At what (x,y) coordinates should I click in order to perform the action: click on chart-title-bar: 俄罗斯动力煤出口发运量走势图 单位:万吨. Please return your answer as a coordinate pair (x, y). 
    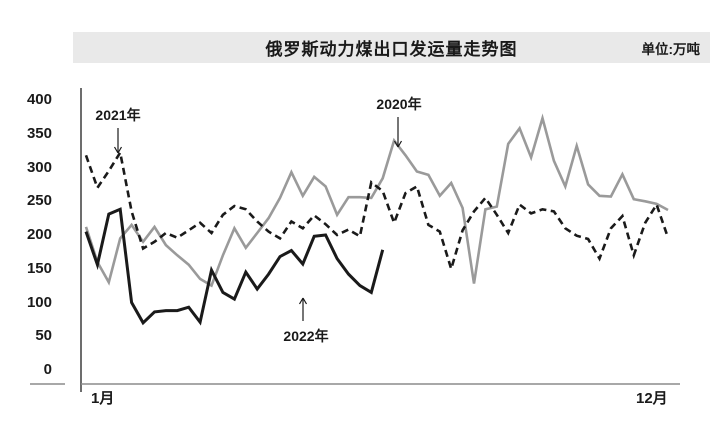
    Looking at the image, I should click on (391, 47).